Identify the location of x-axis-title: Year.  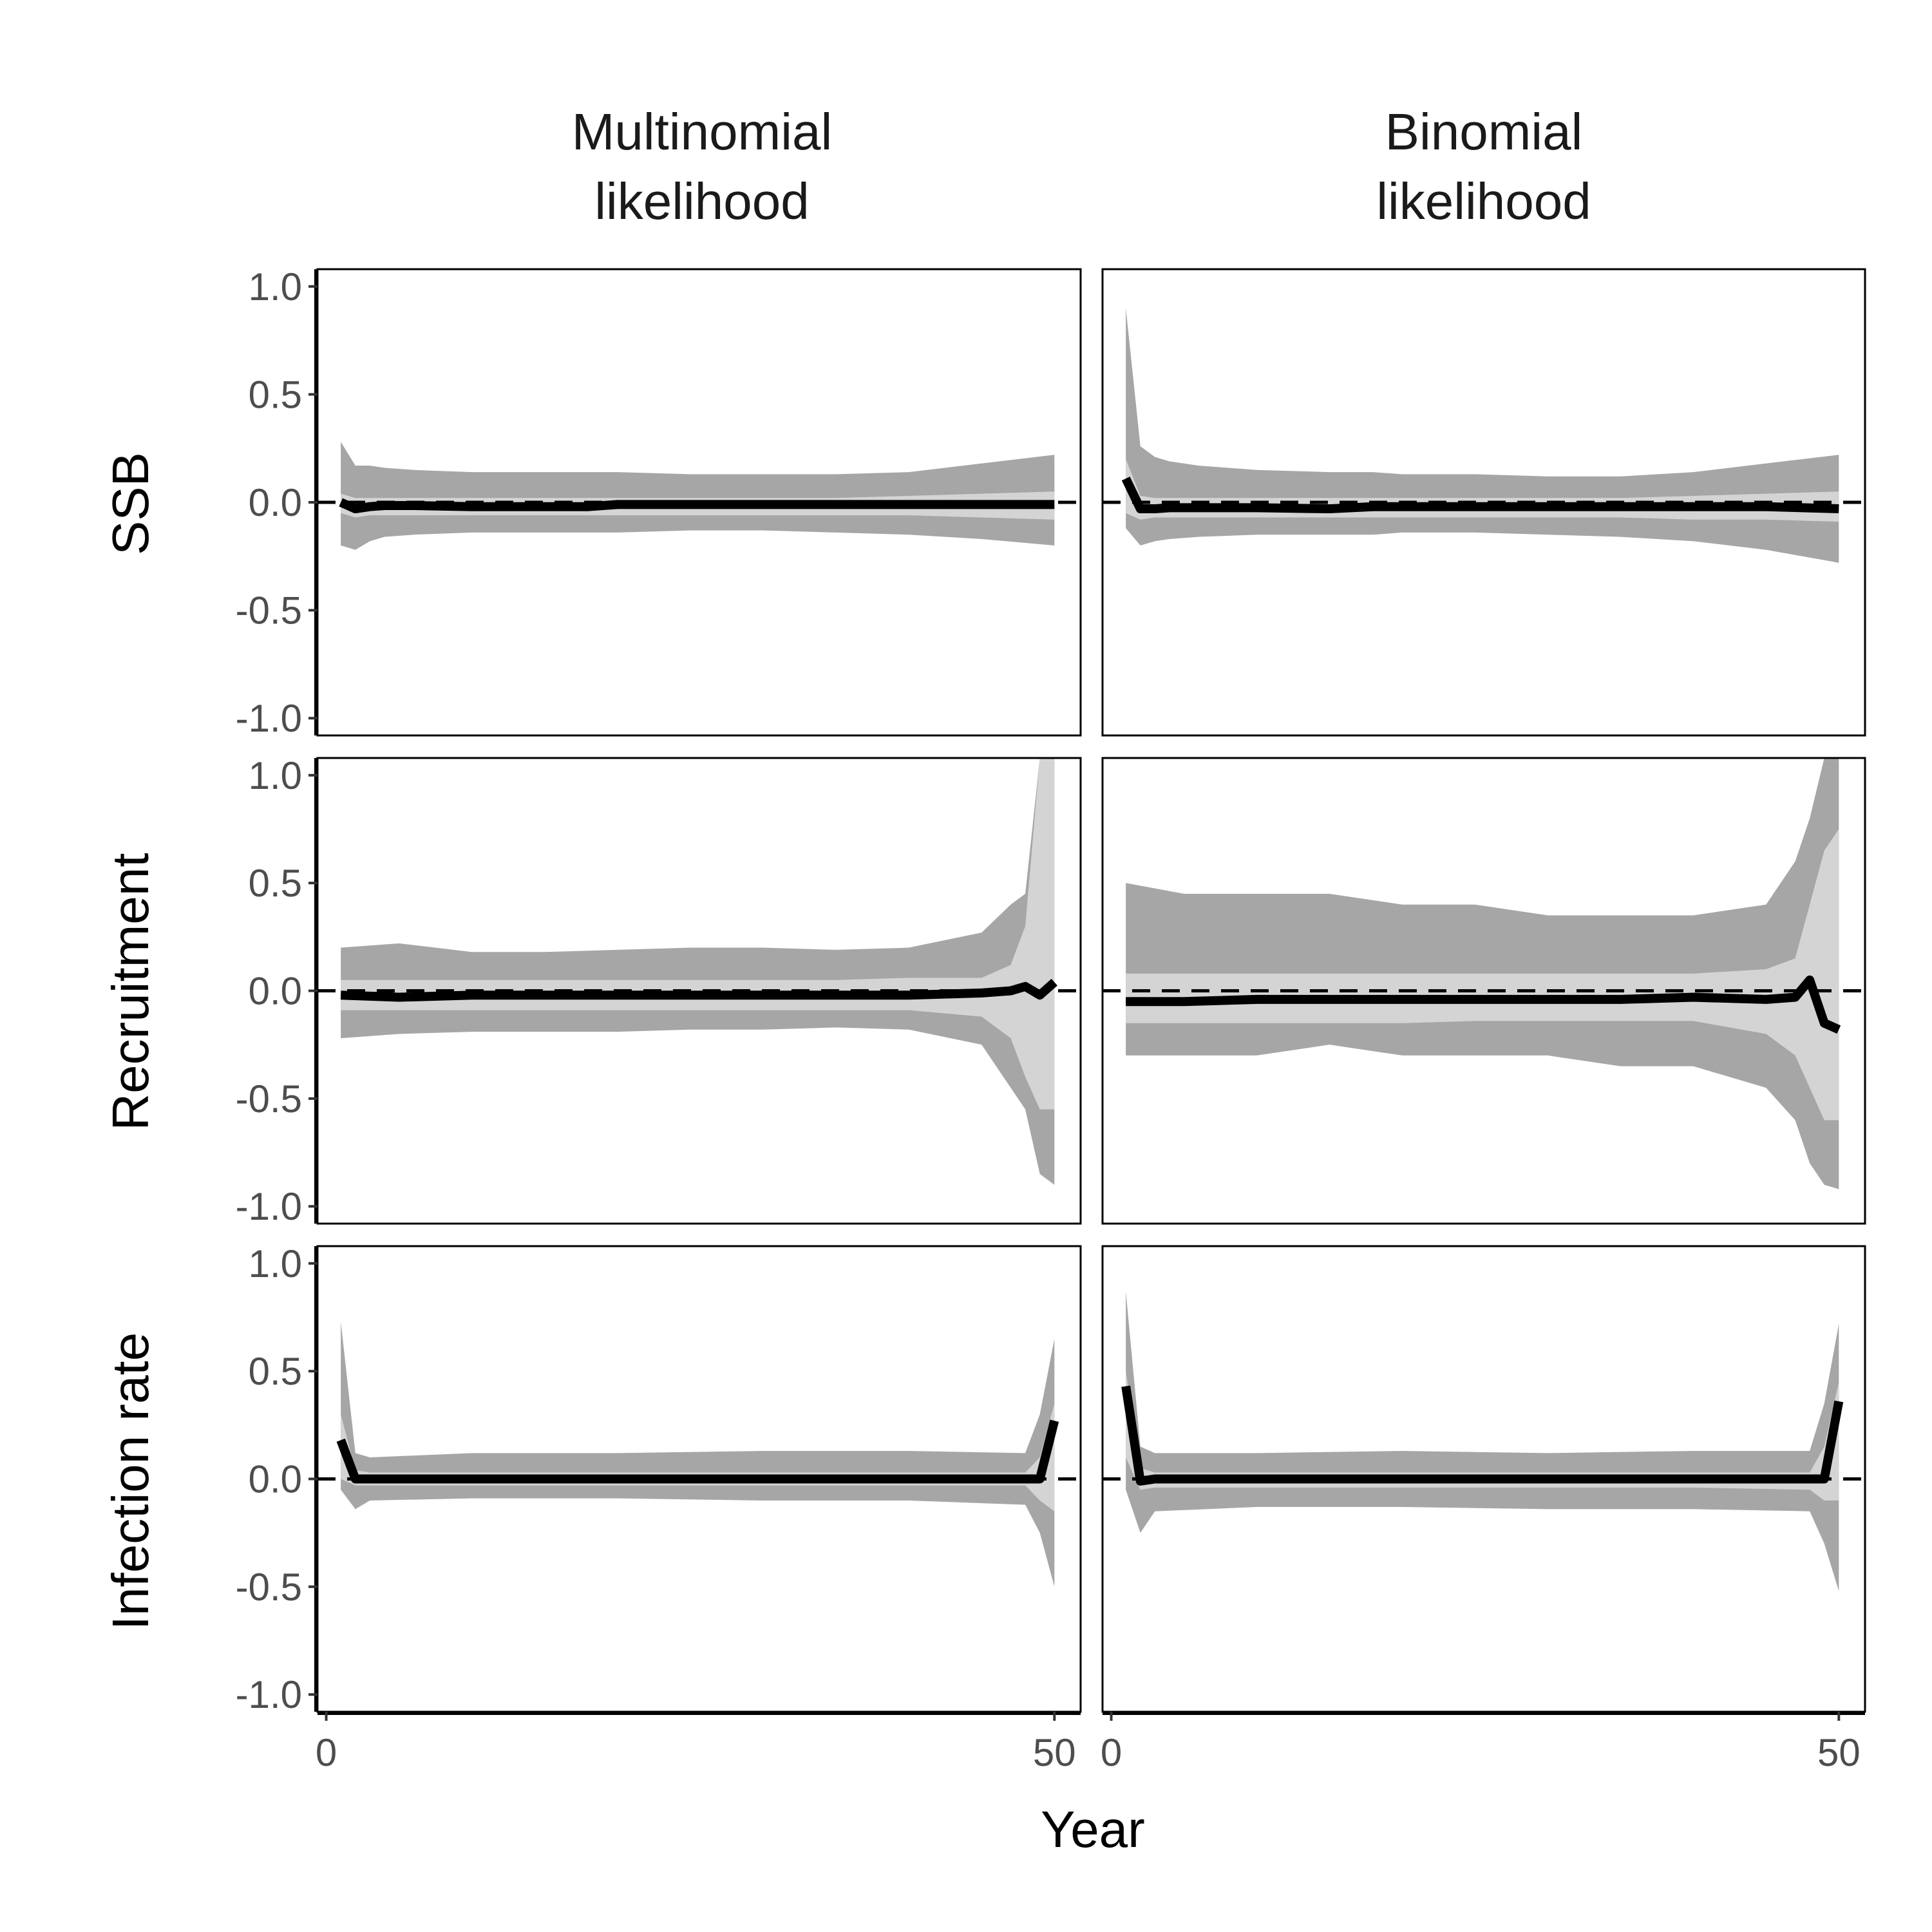
(1093, 1830).